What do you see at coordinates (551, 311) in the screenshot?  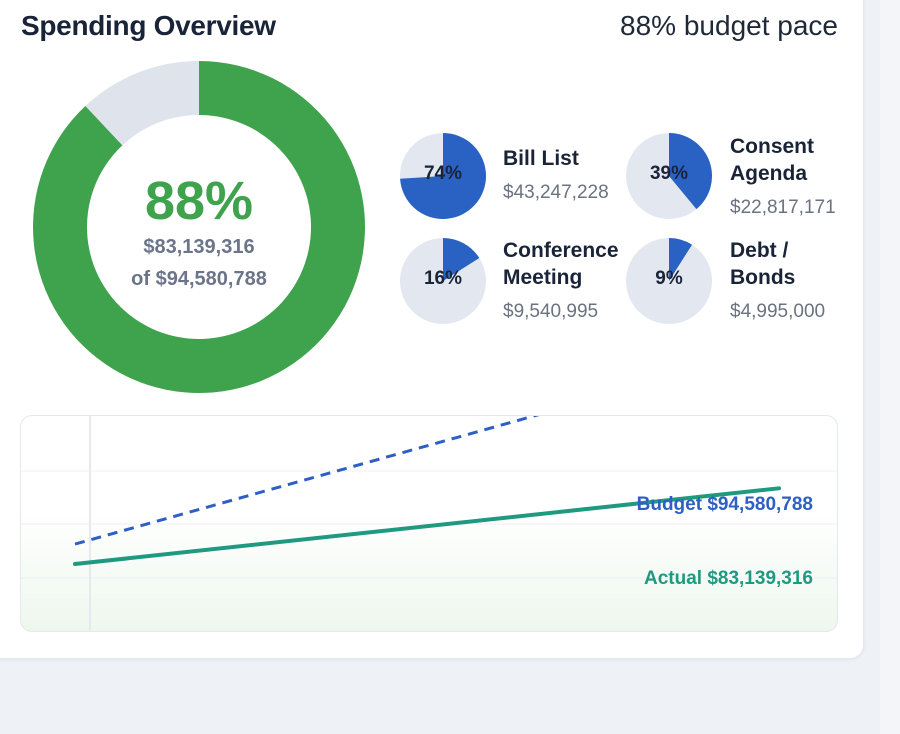 I see `category-amount: $9,540,995` at bounding box center [551, 311].